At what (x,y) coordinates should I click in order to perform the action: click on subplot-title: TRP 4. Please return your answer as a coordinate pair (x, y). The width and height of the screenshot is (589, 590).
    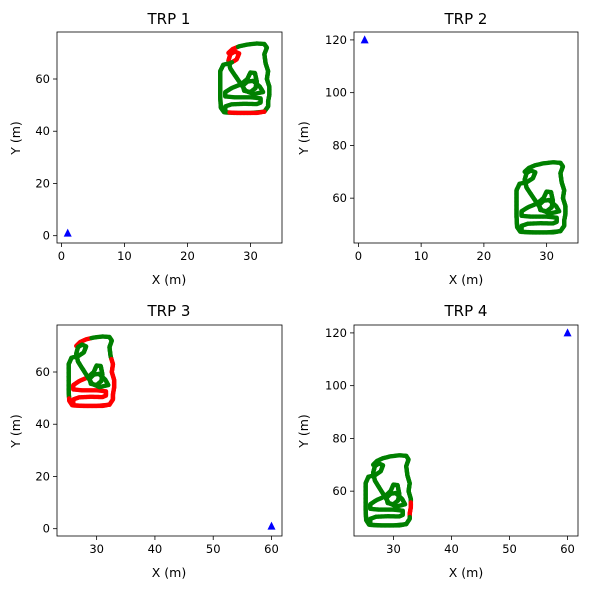
    Looking at the image, I should click on (466, 311).